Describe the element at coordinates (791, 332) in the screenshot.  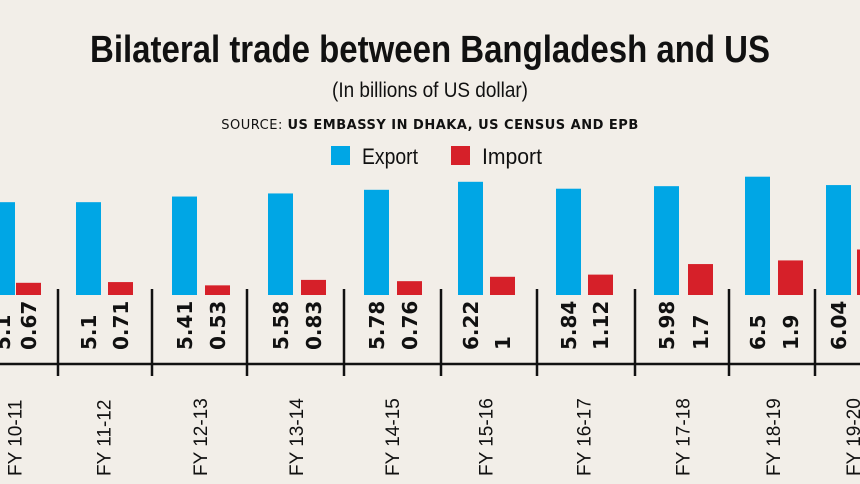
I see `value-label-import: 1.9` at that location.